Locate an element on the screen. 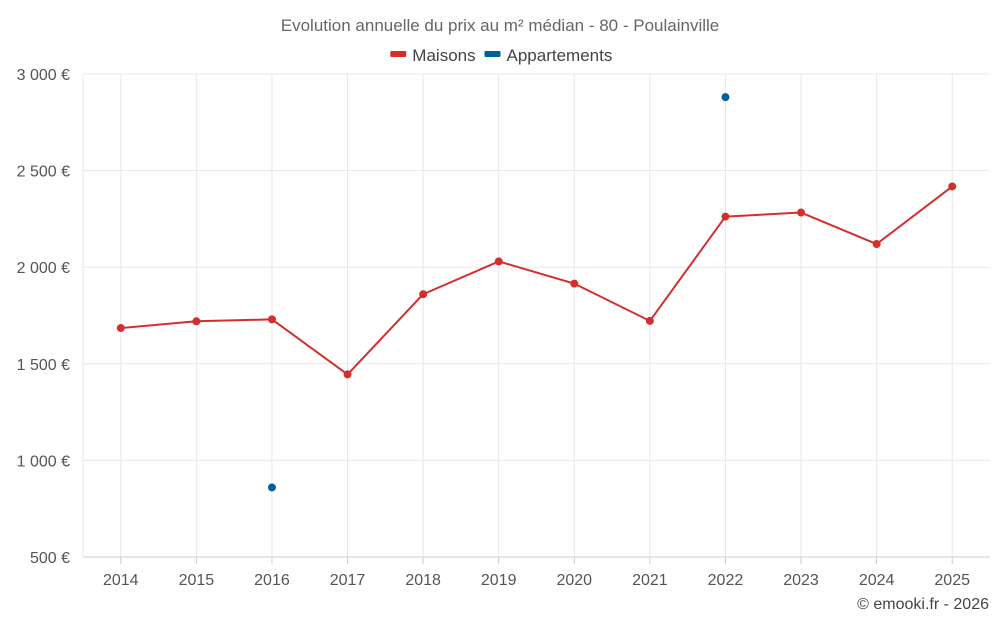 This screenshot has width=1000, height=625. y-tick-label: 1 500 € is located at coordinates (43, 365).